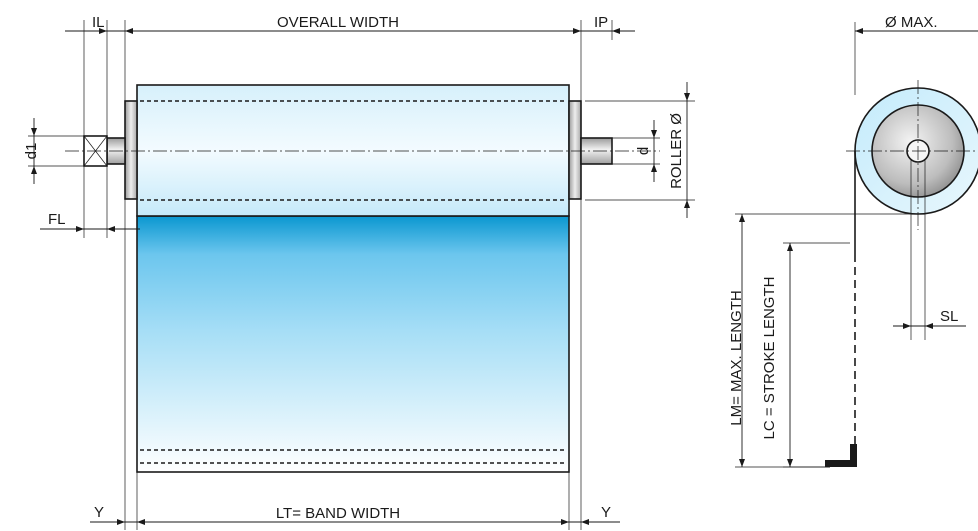  What do you see at coordinates (949, 316) in the screenshot?
I see `sl-label: SL` at bounding box center [949, 316].